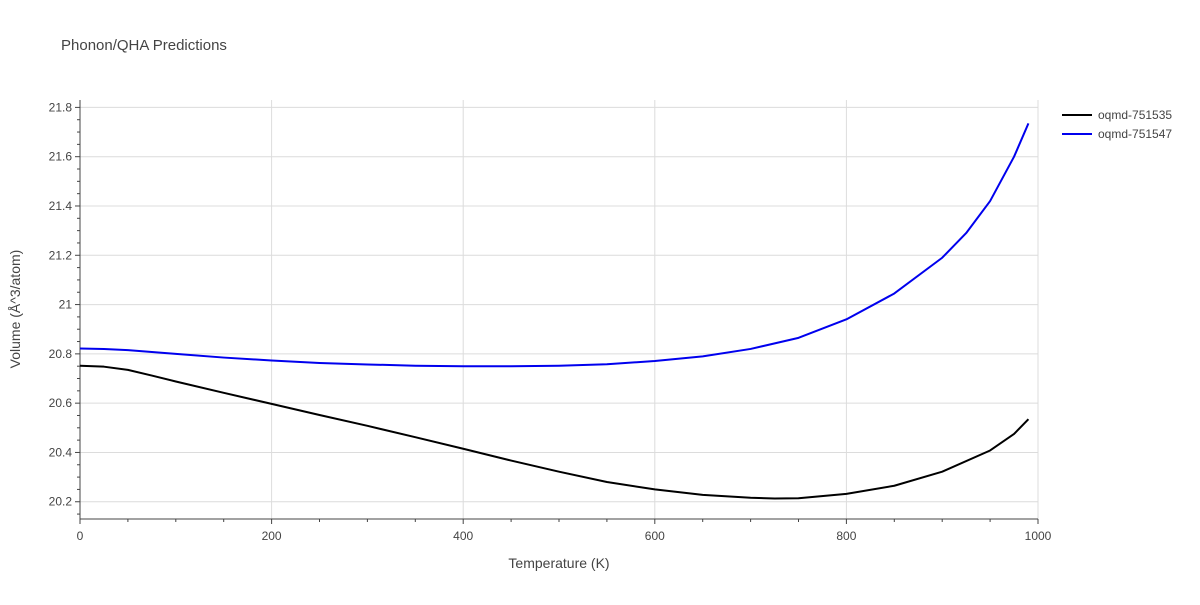 The width and height of the screenshot is (1200, 605). What do you see at coordinates (61, 452) in the screenshot?
I see `y-tick-label: 20.4` at bounding box center [61, 452].